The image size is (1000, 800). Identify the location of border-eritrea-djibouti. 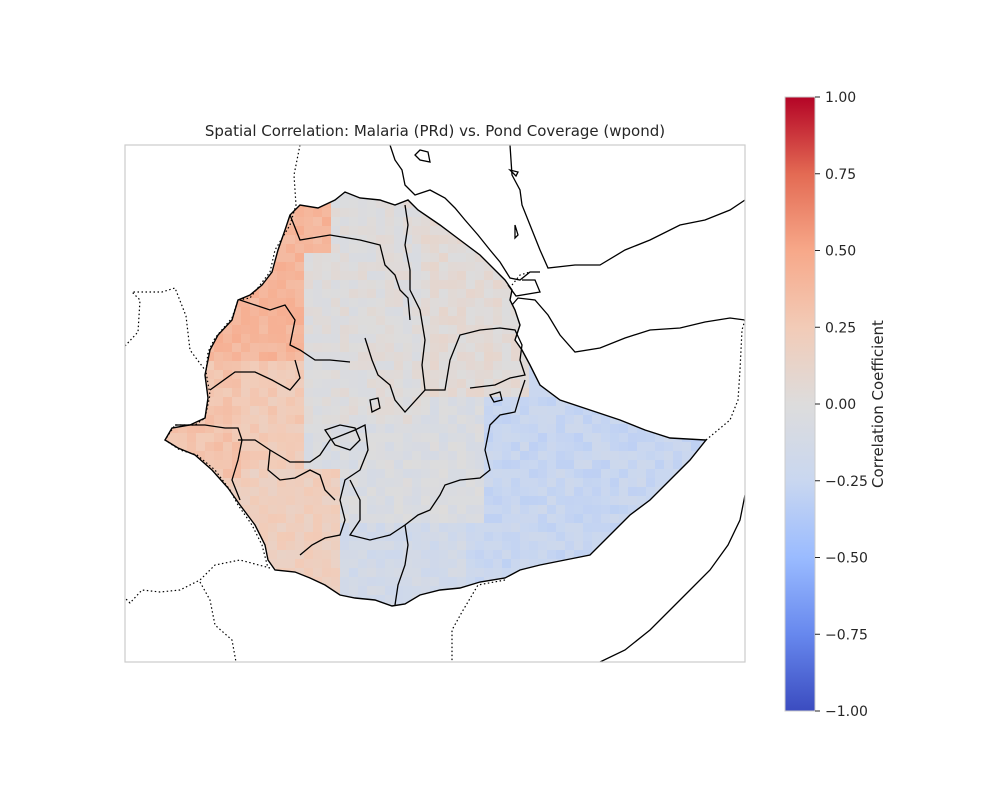
(521, 278).